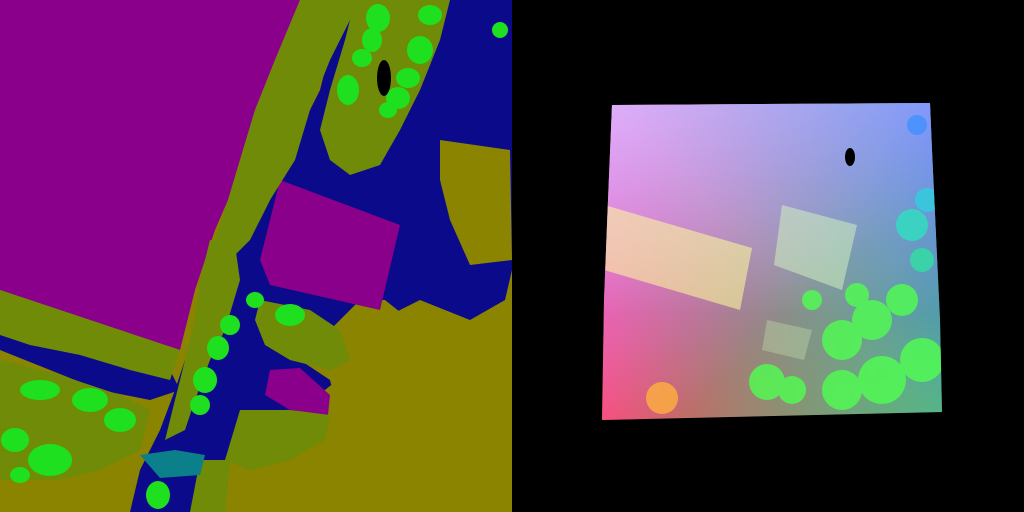  What do you see at coordinates (172, 464) in the screenshot?
I see `water-region` at bounding box center [172, 464].